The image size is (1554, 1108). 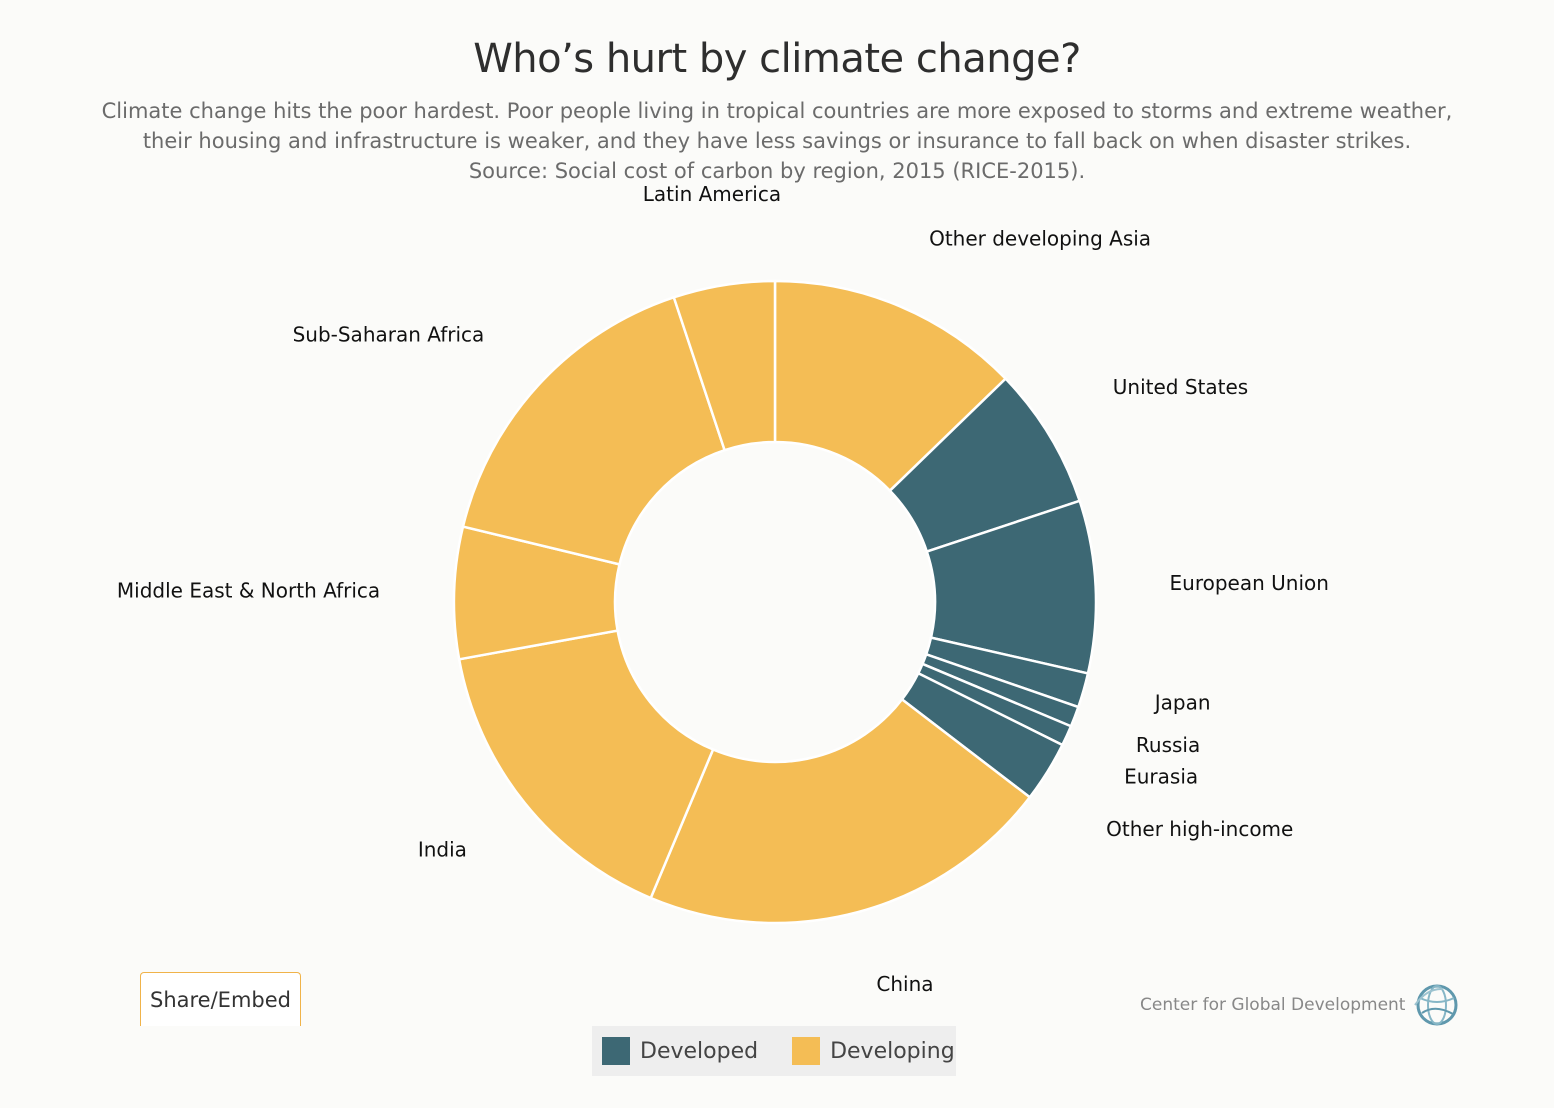 What do you see at coordinates (724, 365) in the screenshot?
I see `slice-latin-america` at bounding box center [724, 365].